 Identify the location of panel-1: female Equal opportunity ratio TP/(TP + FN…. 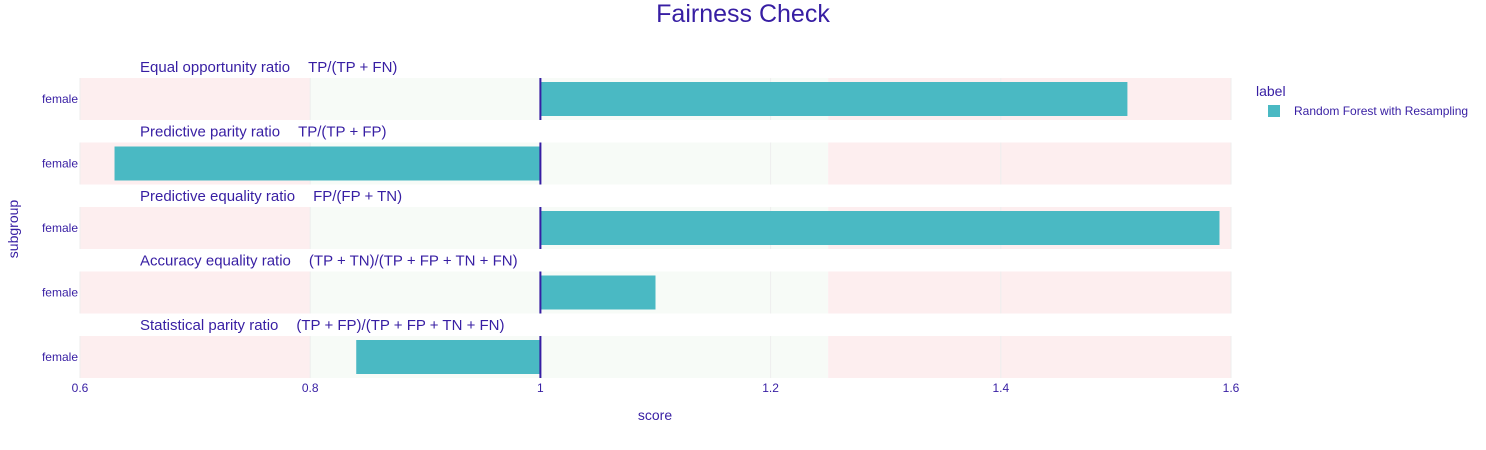
(637, 89).